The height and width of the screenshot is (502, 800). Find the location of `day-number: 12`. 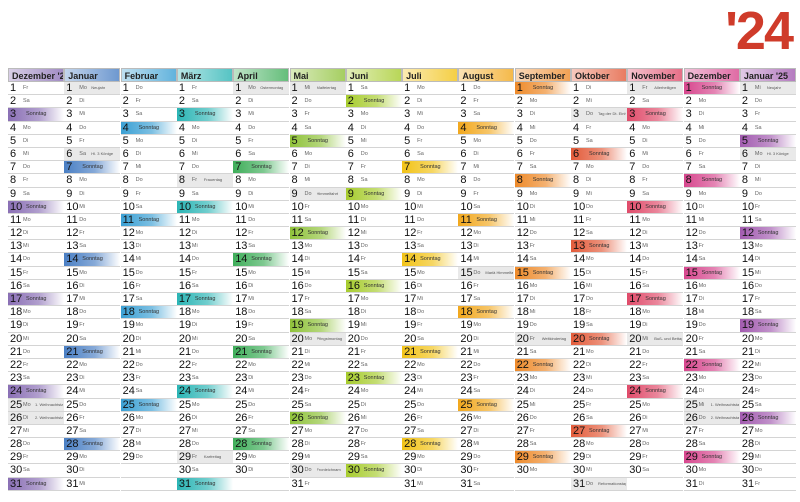

day-number: 12 is located at coordinates (72, 233).